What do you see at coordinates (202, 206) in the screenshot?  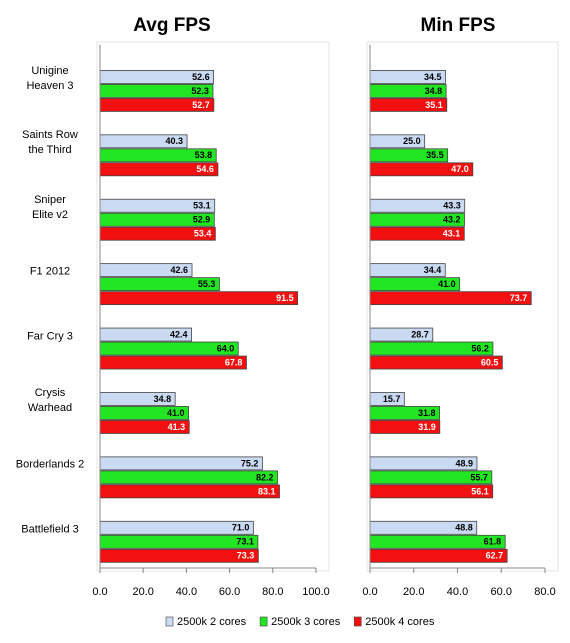 I see `value-label: 53.1` at bounding box center [202, 206].